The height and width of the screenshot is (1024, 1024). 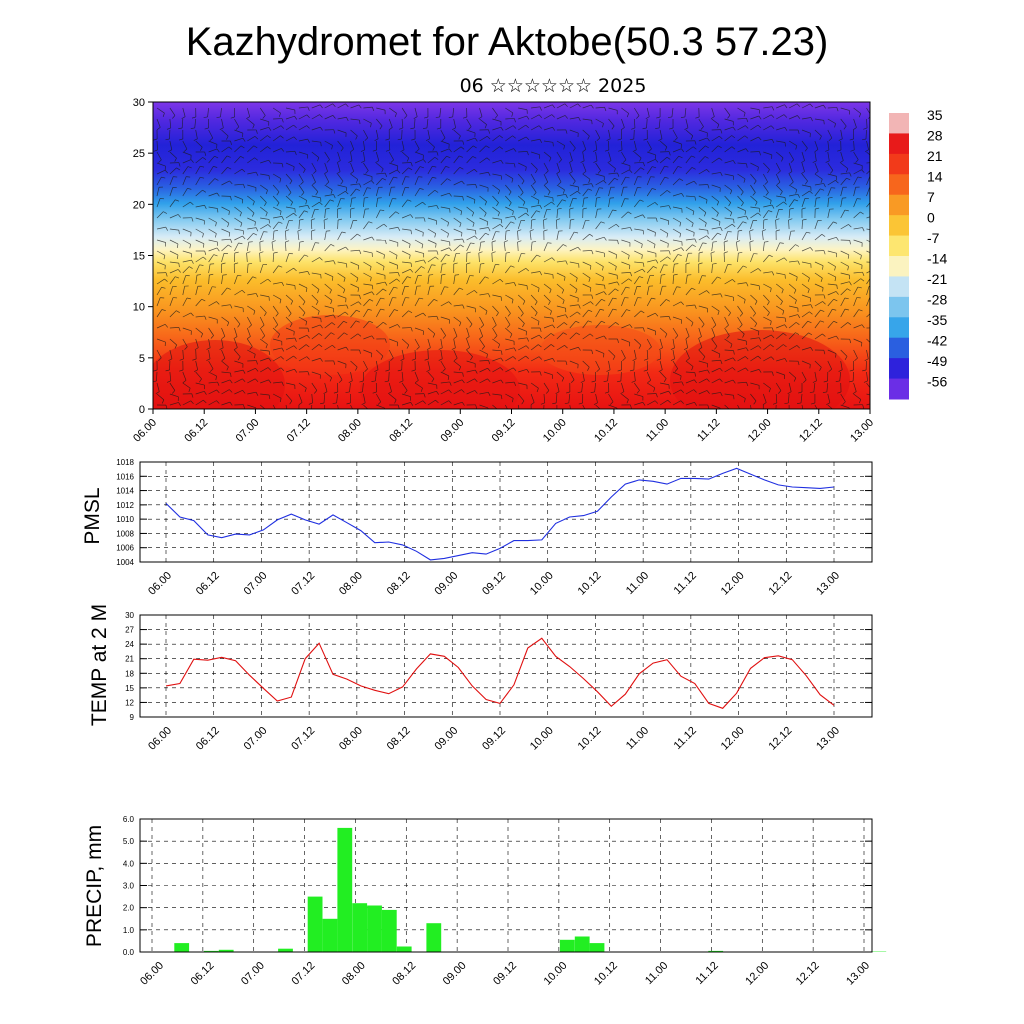 I want to click on precip-xtick-label: 06.00, so click(x=152, y=974).